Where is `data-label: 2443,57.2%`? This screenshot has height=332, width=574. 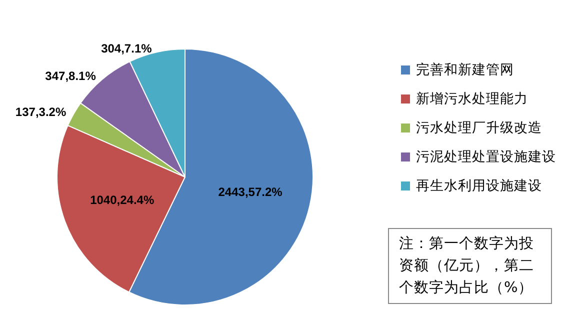 data-label: 2443,57.2% is located at coordinates (250, 192).